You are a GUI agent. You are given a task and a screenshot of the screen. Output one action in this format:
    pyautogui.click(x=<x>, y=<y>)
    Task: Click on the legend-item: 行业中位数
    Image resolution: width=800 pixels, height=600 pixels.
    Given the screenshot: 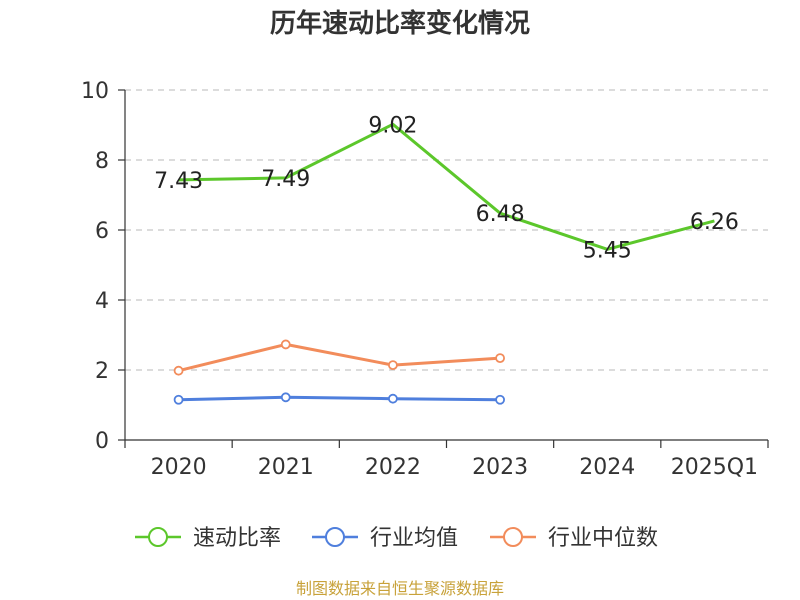 What is the action you would take?
    pyautogui.click(x=574, y=538)
    